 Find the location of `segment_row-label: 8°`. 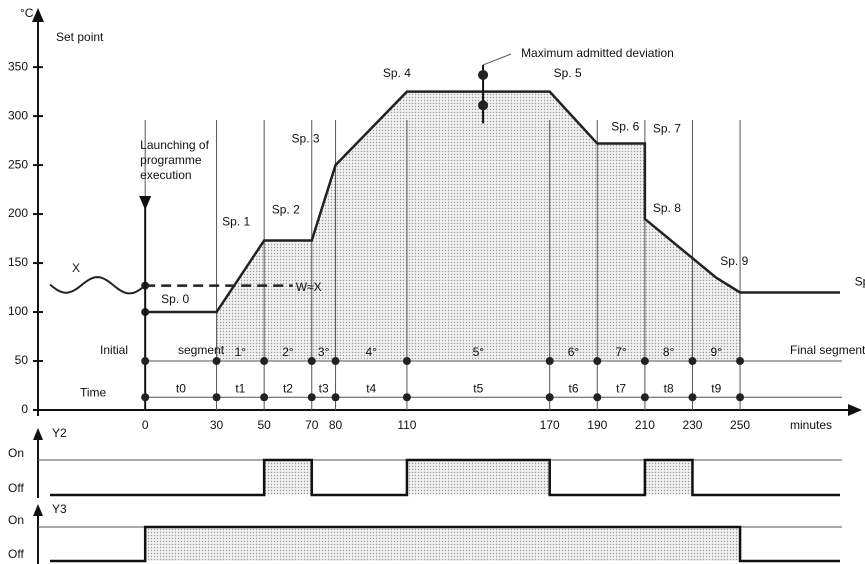

segment_row-label: 8° is located at coordinates (669, 352).